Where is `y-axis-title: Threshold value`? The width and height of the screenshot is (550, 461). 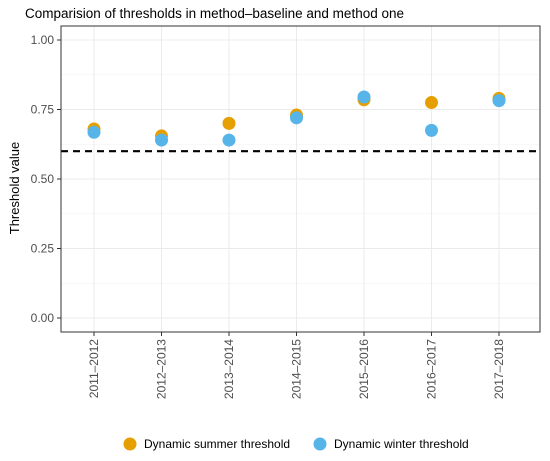 y-axis-title: Threshold value is located at coordinates (14, 188).